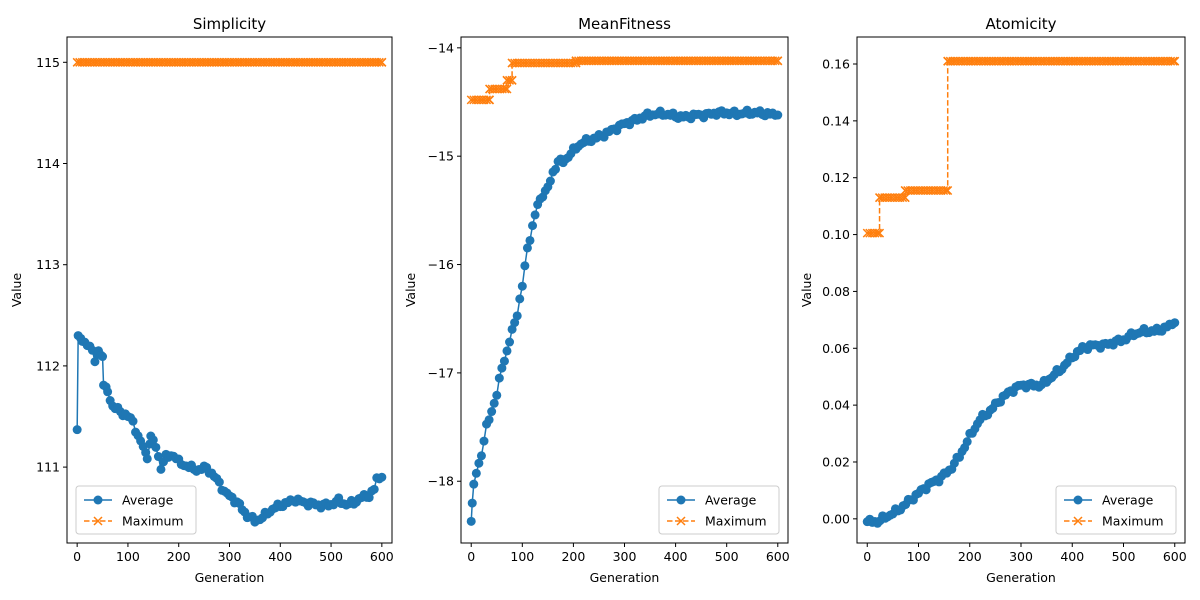  Describe the element at coordinates (836, 64) in the screenshot. I see `y-tick-label: 0.16` at that location.